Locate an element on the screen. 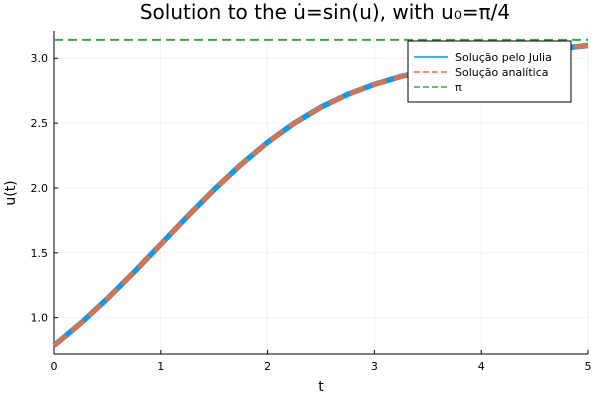 The width and height of the screenshot is (600, 400). legend-entry: Solução pelo Julia is located at coordinates (503, 57).